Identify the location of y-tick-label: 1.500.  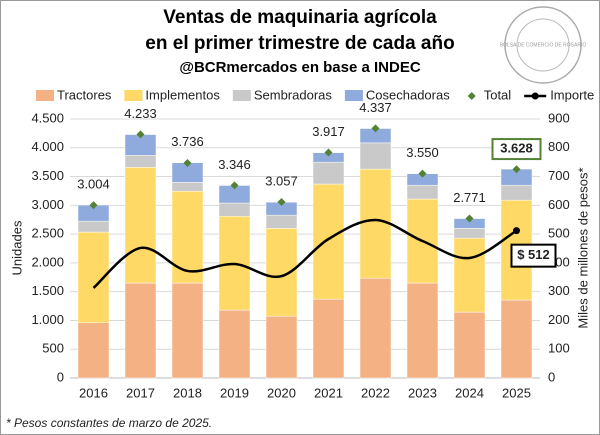
(47, 290).